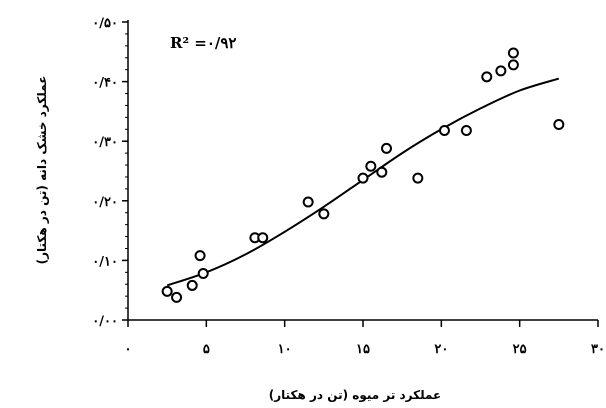  Describe the element at coordinates (105, 83) in the screenshot. I see `y-tick-label: ۰/۴۰` at that location.